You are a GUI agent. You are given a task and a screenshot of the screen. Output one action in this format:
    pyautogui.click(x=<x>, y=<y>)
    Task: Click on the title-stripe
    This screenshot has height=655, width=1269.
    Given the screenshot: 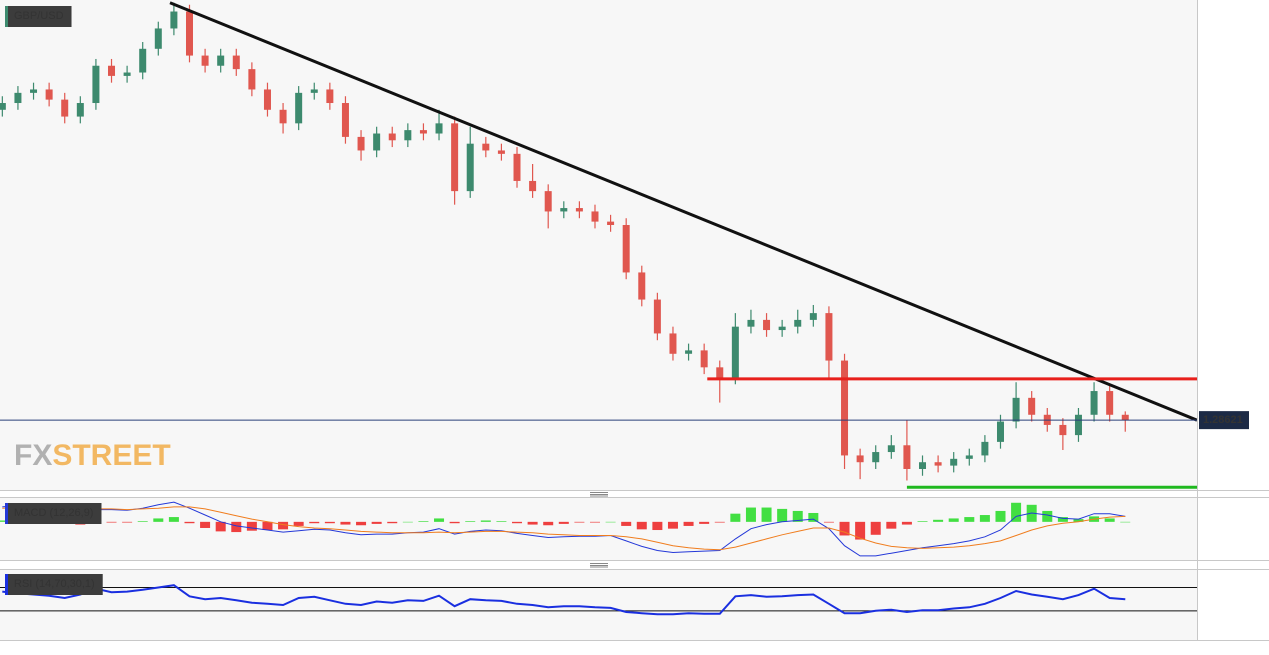 What is the action you would take?
    pyautogui.click(x=6, y=584)
    